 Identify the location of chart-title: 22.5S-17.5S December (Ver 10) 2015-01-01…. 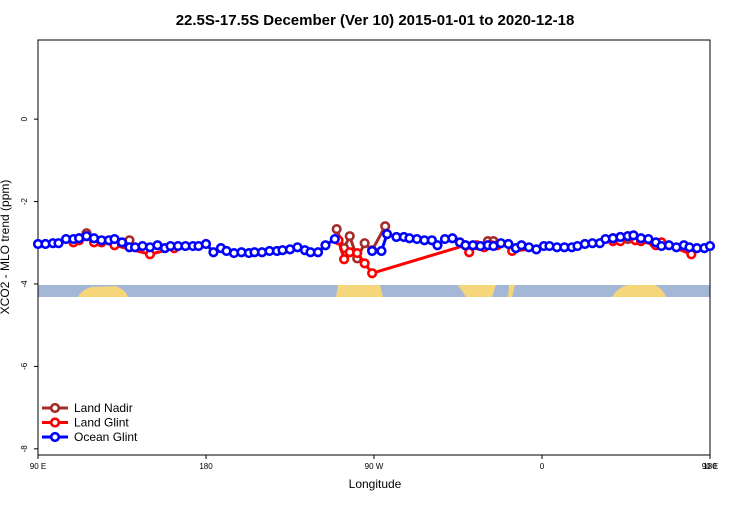
(375, 20).